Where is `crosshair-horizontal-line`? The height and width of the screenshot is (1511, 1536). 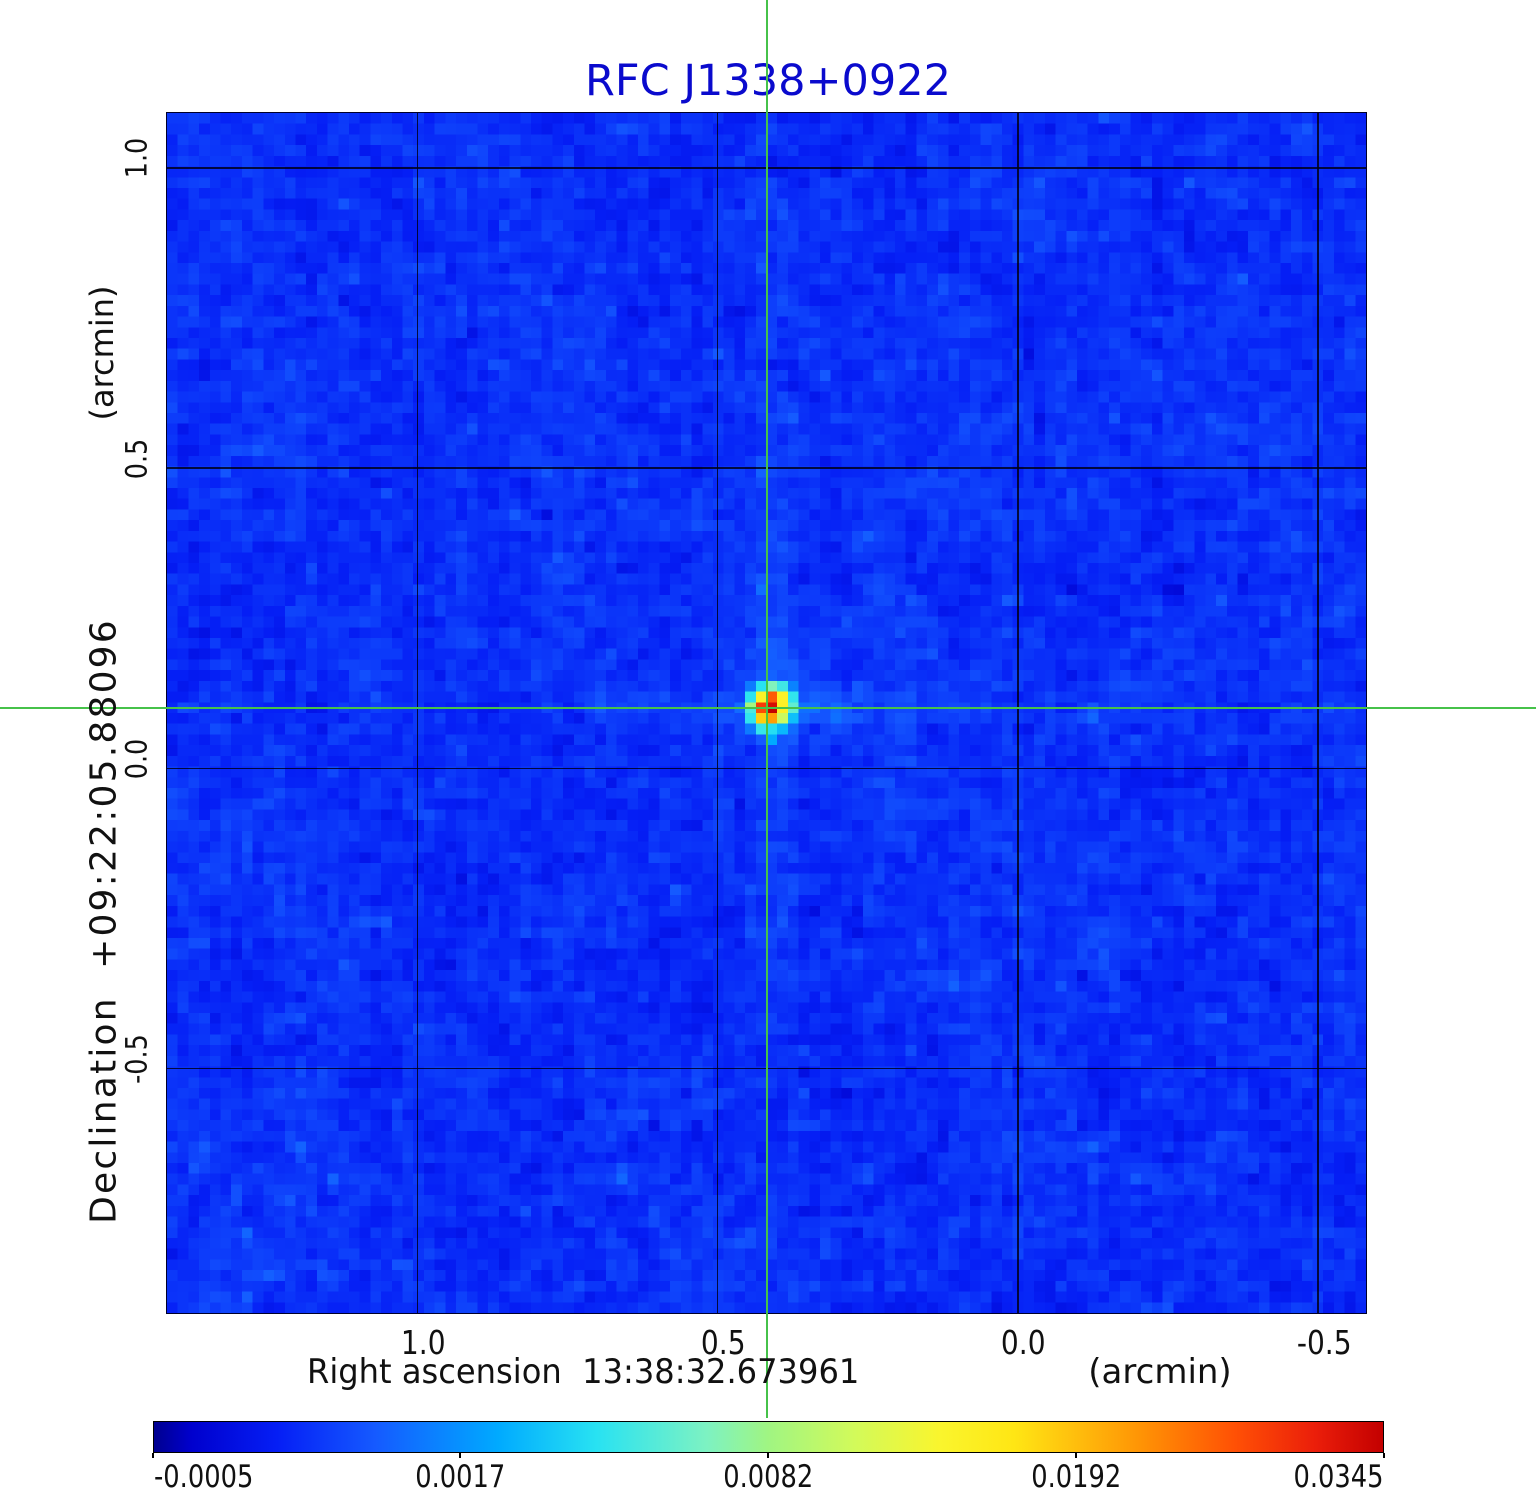
crosshair-horizontal-line is located at coordinates (768, 708).